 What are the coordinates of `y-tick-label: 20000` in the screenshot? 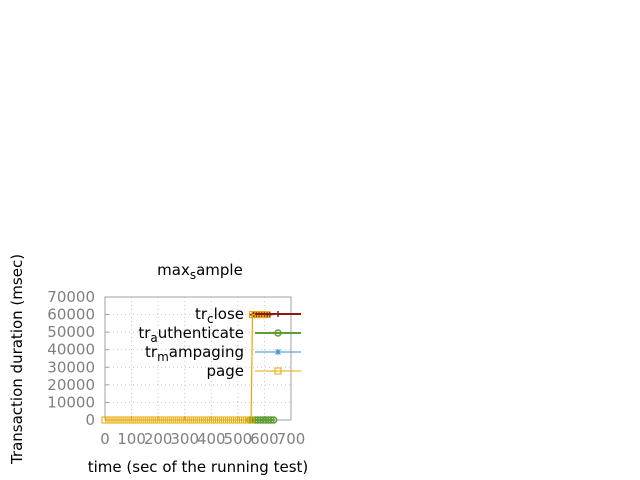 It's located at (71, 385).